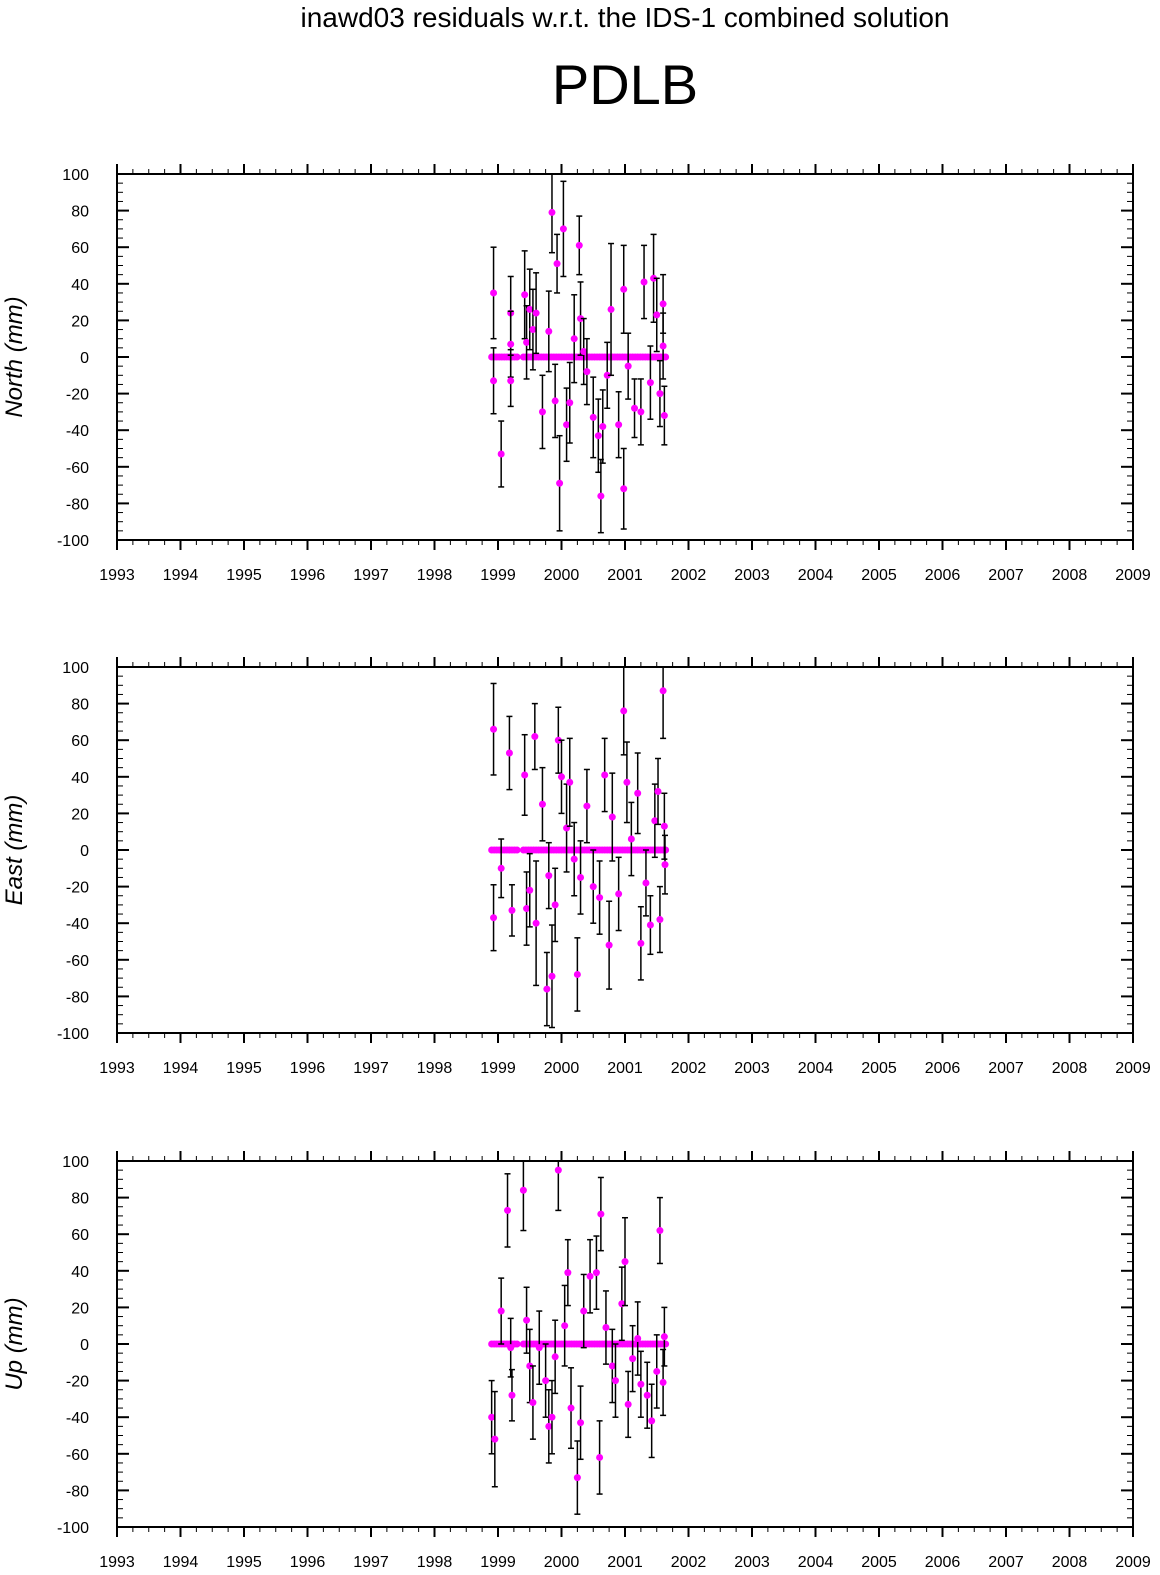 Image resolution: width=1160 pixels, height=1575 pixels. I want to click on y-tick-label: 40, so click(80, 1272).